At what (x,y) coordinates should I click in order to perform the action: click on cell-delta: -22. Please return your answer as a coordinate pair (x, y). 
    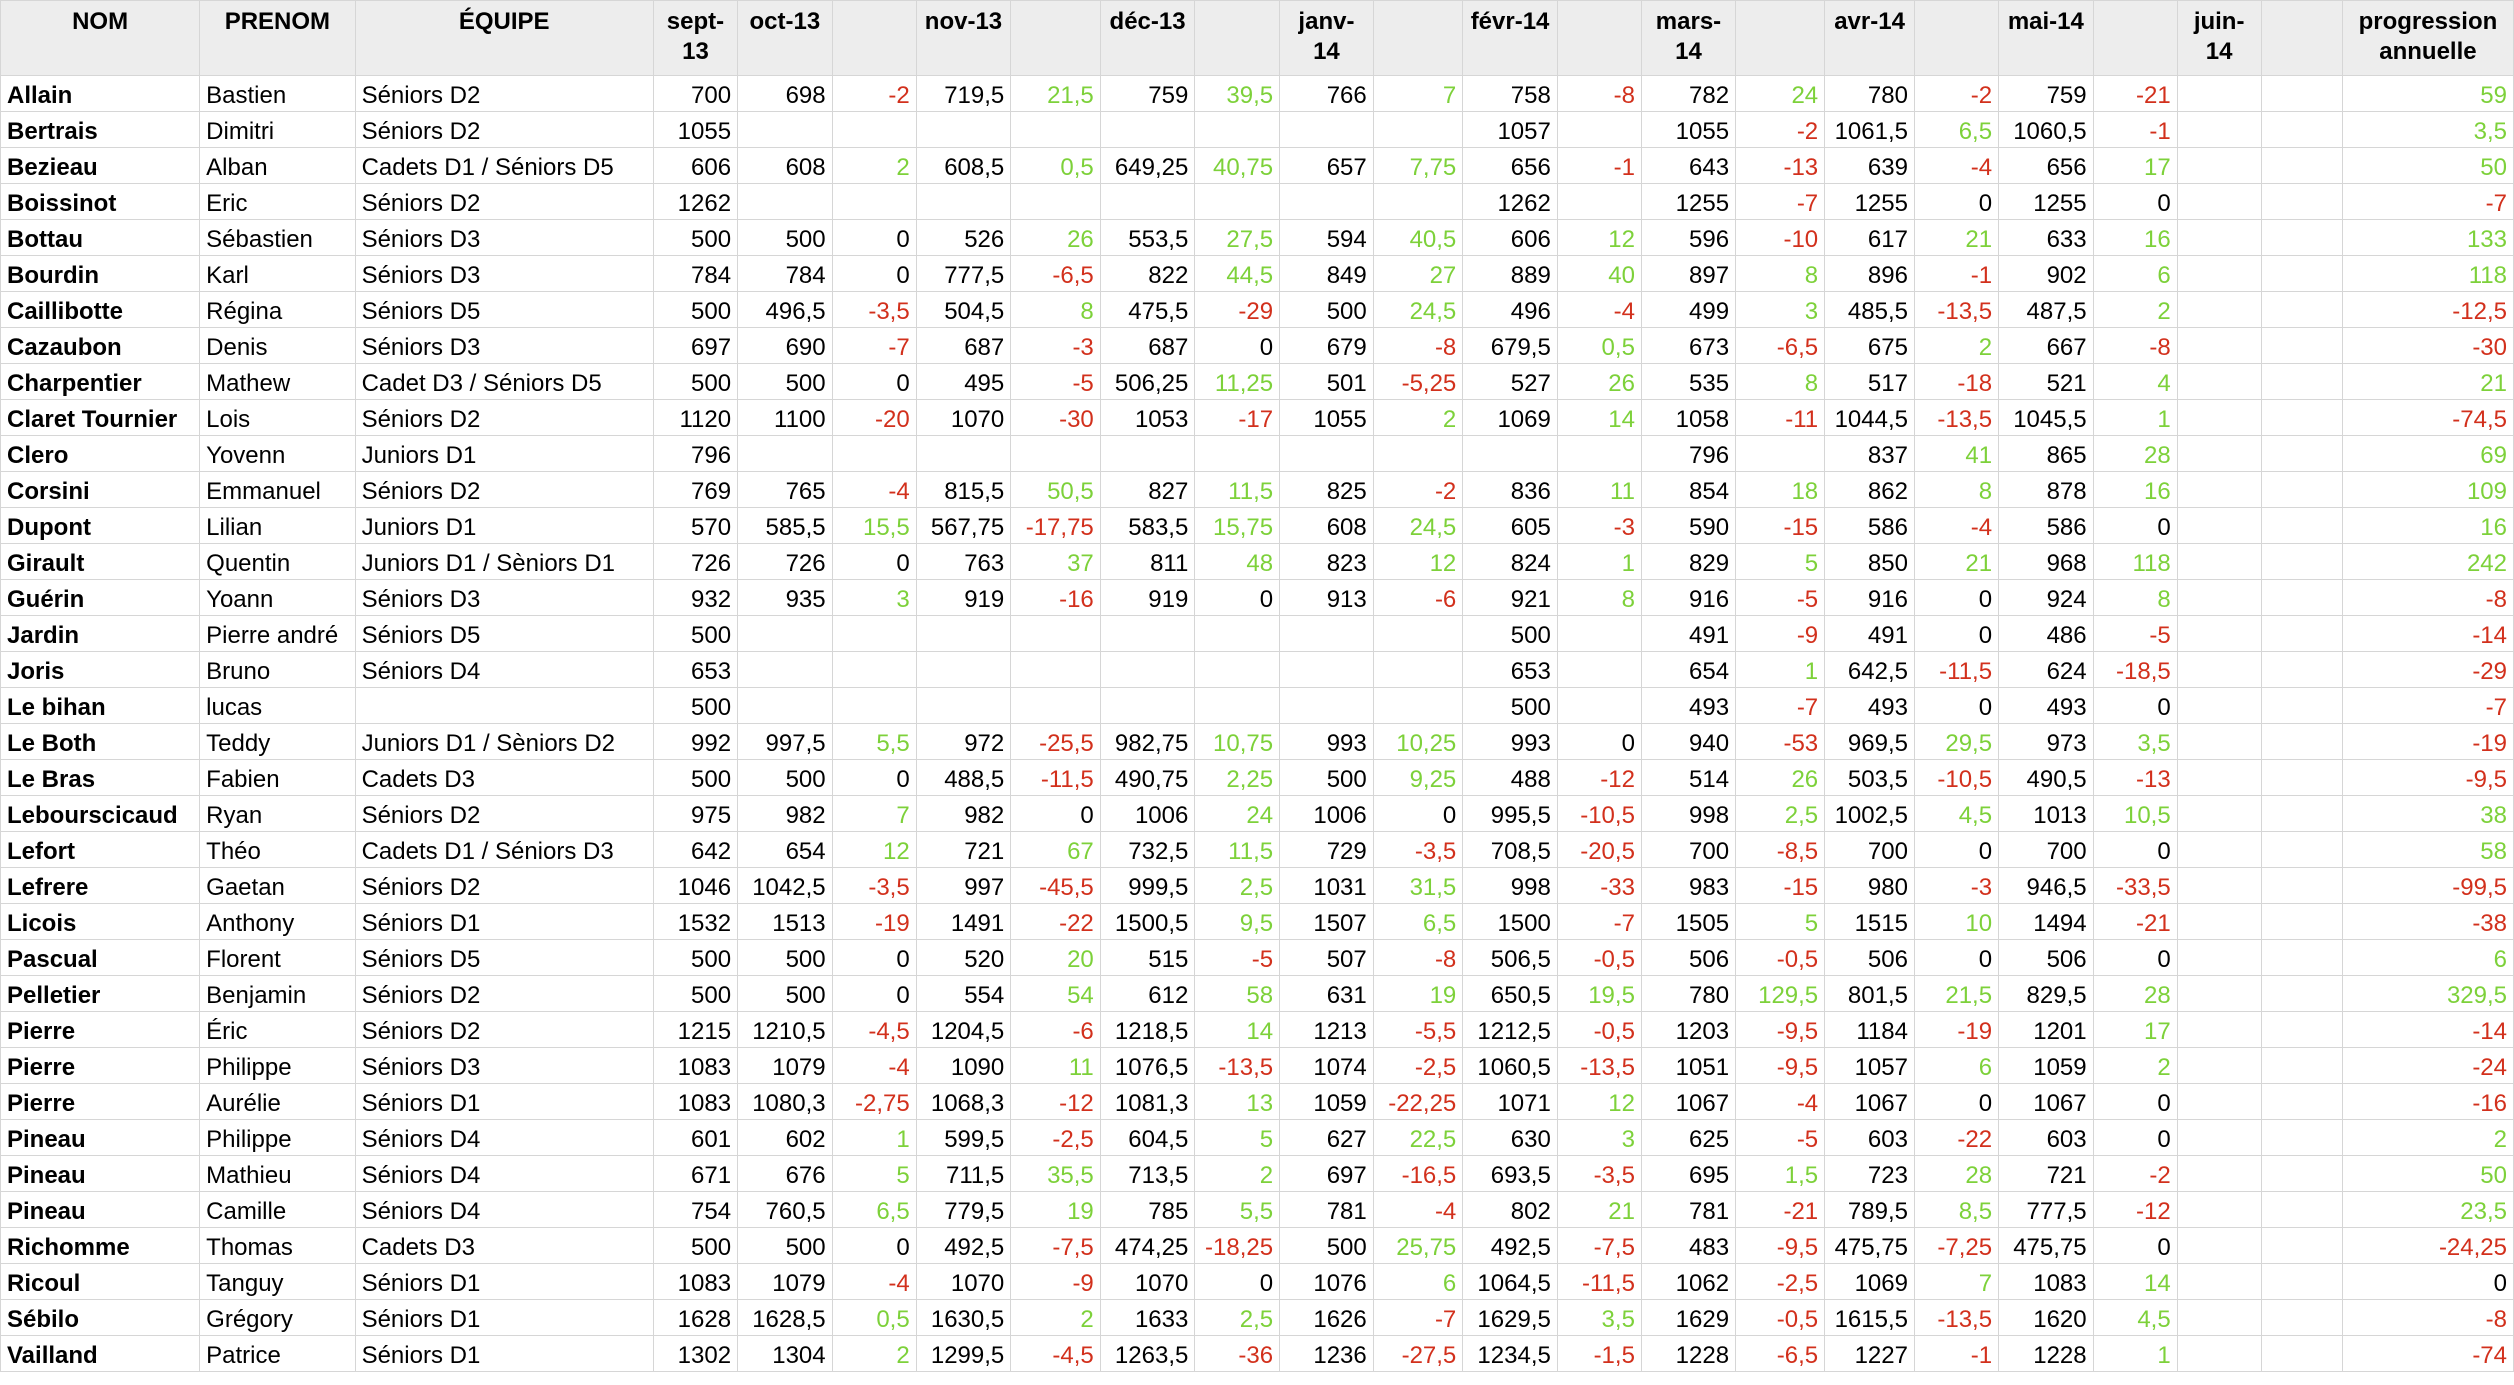
    Looking at the image, I should click on (1956, 1137).